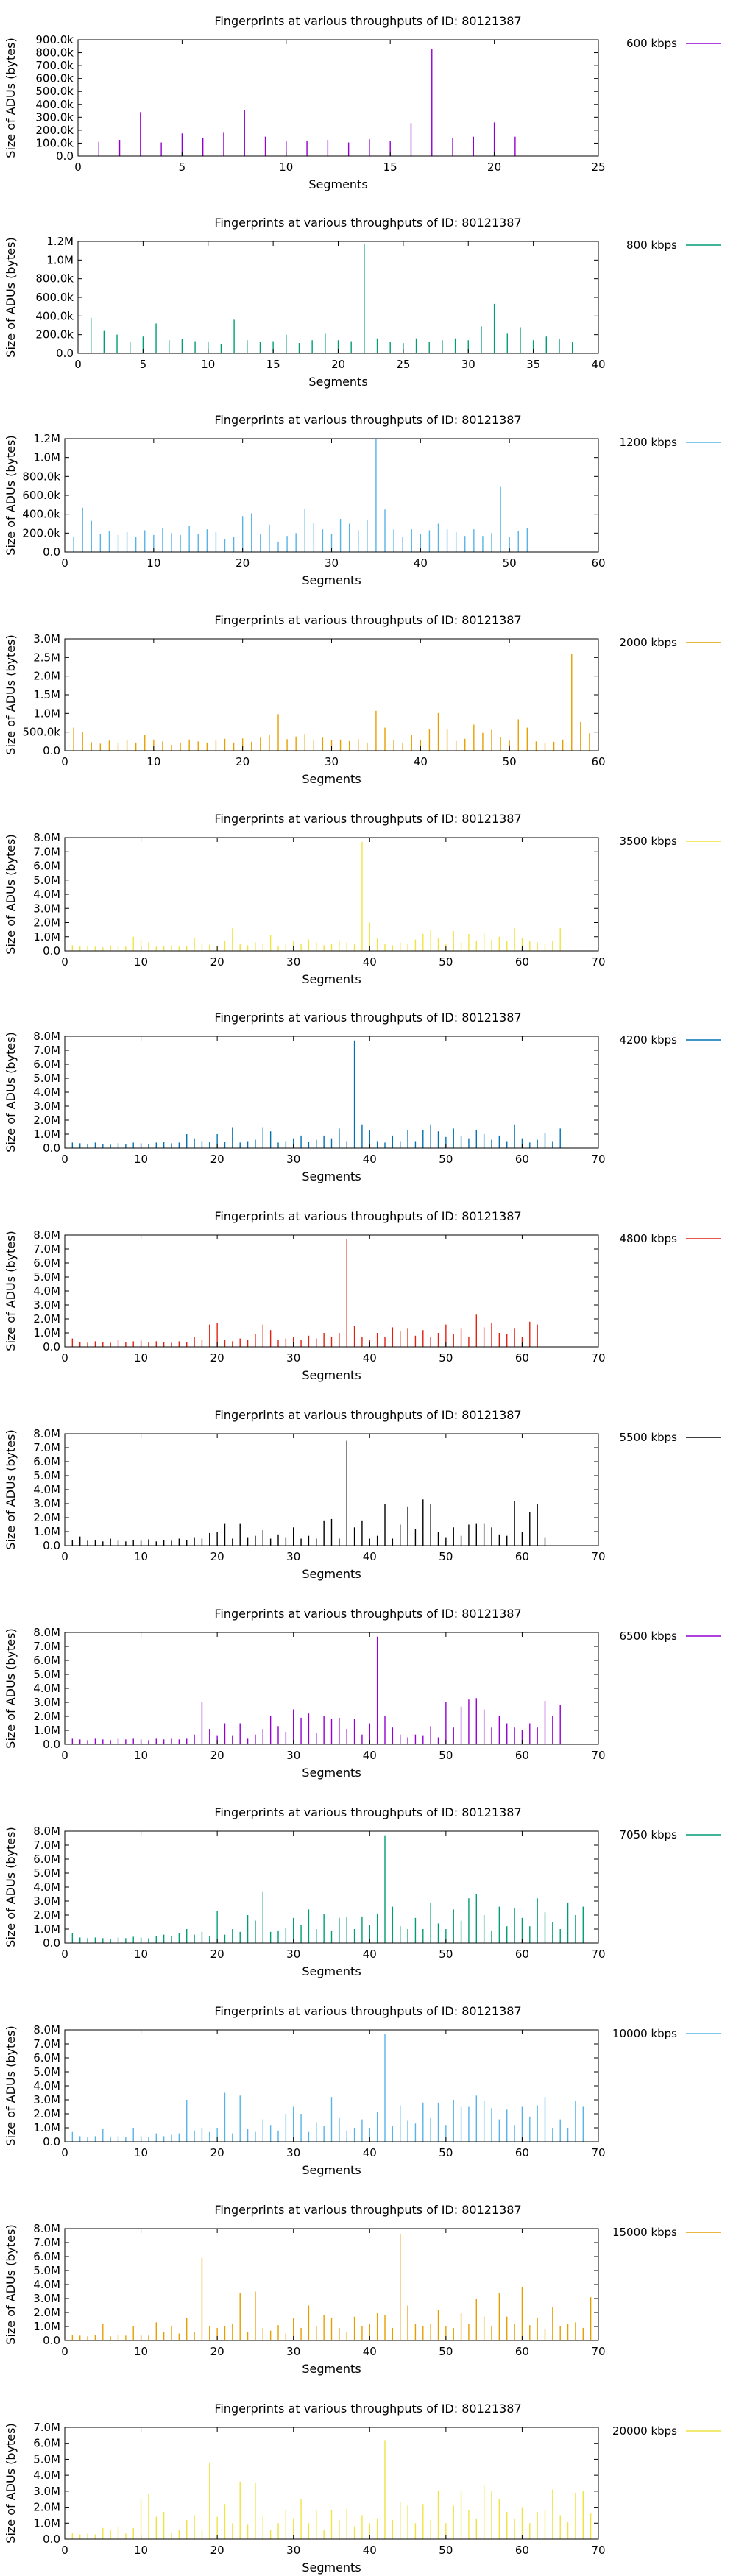  I want to click on y-tick-label: 8.0M, so click(46, 1036).